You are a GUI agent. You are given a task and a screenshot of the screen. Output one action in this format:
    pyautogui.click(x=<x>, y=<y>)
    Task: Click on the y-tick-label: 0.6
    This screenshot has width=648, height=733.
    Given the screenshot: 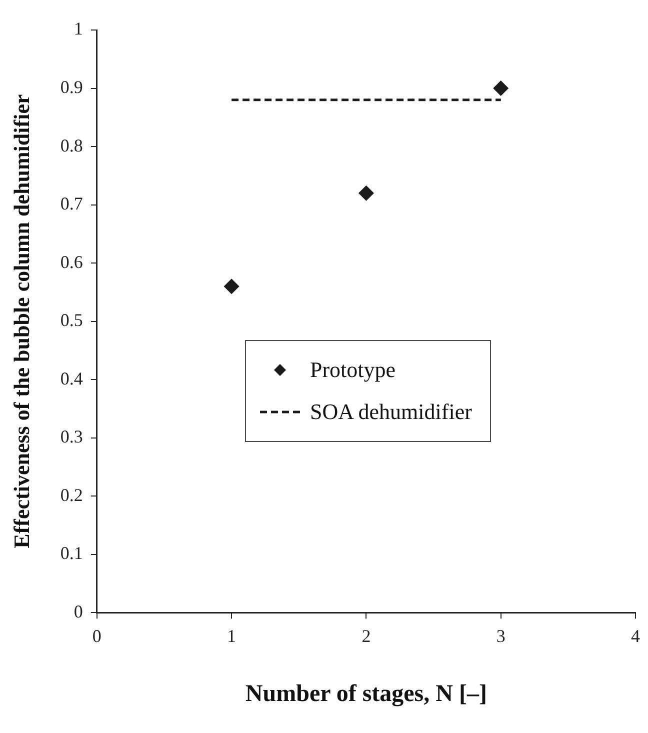 What is the action you would take?
    pyautogui.click(x=71, y=262)
    